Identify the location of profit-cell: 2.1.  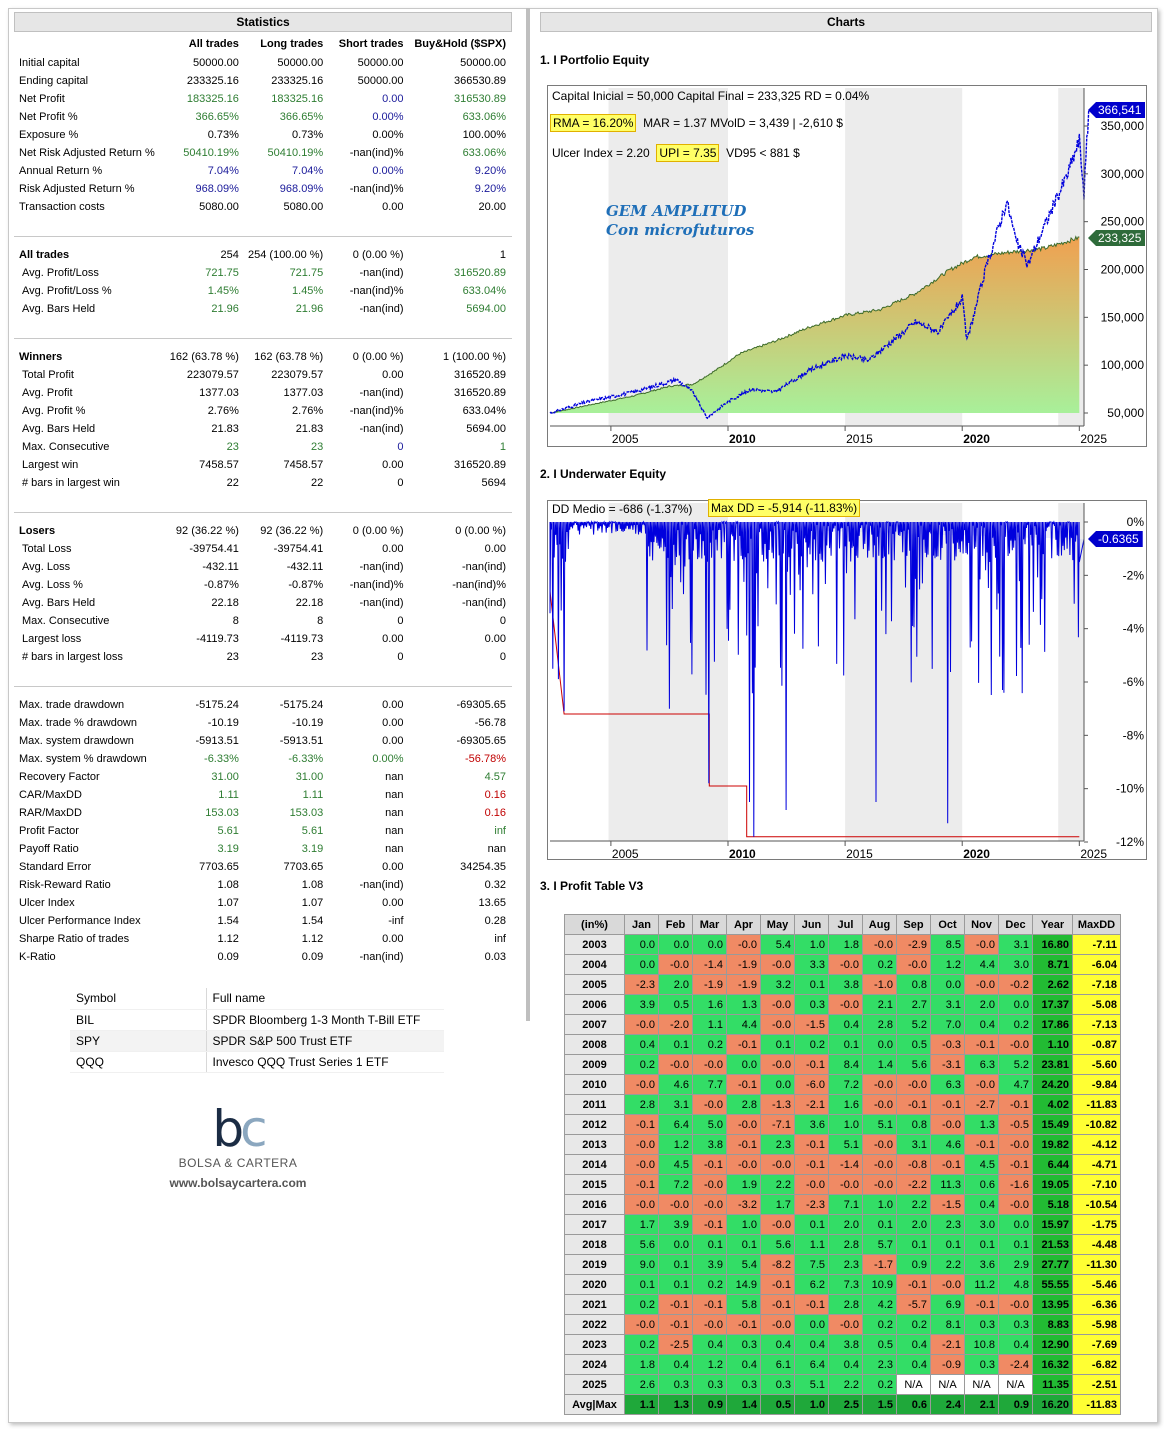
(879, 1004).